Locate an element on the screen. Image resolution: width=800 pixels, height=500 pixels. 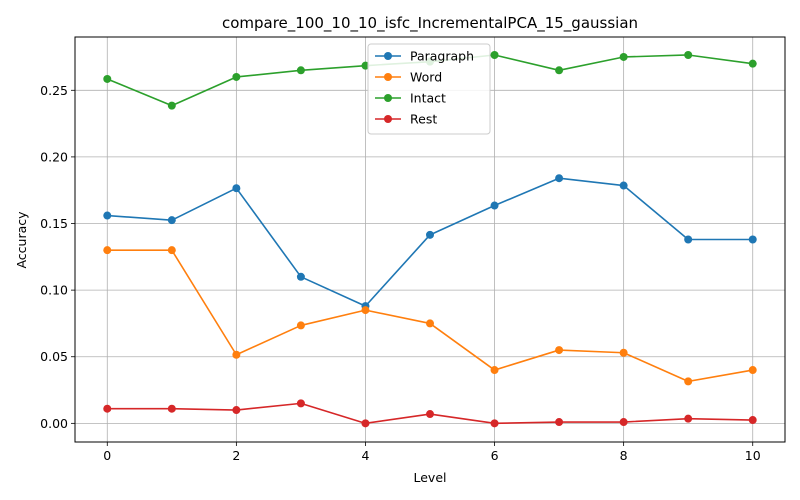
legend-marker-intact is located at coordinates (388, 98).